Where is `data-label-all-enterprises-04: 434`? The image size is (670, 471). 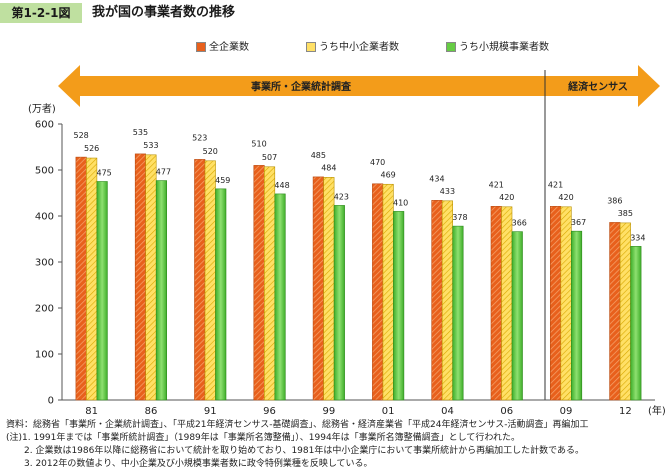 data-label-all-enterprises-04: 434 is located at coordinates (436, 178).